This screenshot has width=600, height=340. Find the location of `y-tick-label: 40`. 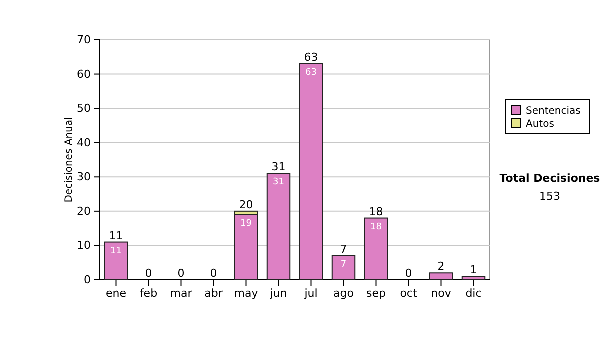

y-tick-label: 40 is located at coordinates (84, 143).